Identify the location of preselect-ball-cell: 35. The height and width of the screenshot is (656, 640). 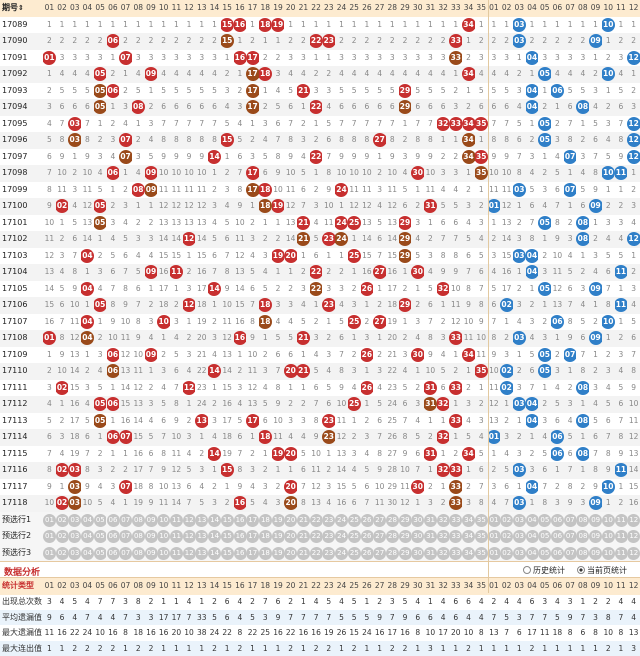
(481, 536).